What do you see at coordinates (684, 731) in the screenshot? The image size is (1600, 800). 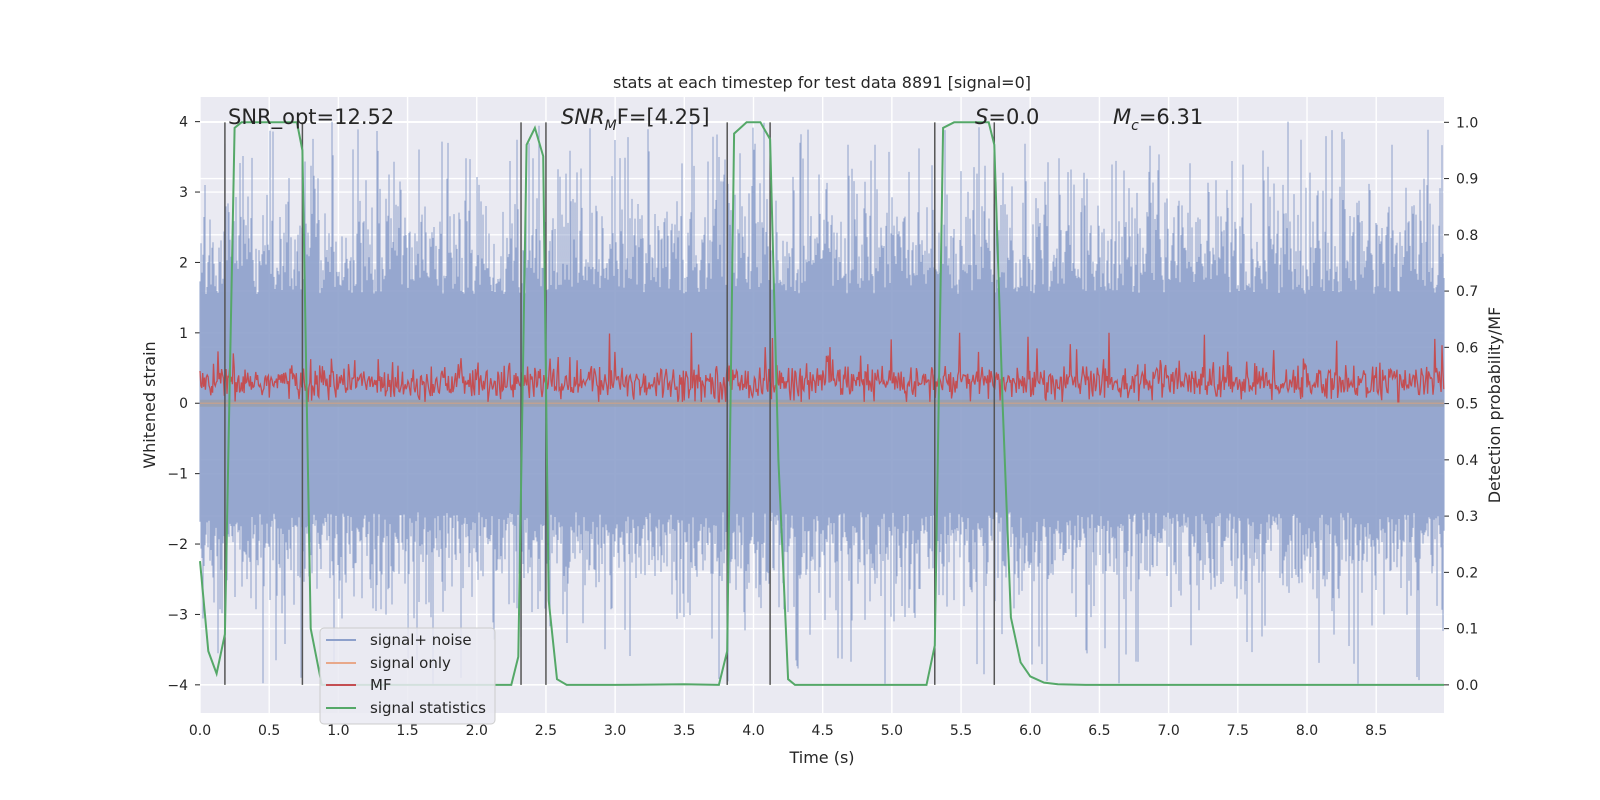 I see `x-tick-label: 3.5` at bounding box center [684, 731].